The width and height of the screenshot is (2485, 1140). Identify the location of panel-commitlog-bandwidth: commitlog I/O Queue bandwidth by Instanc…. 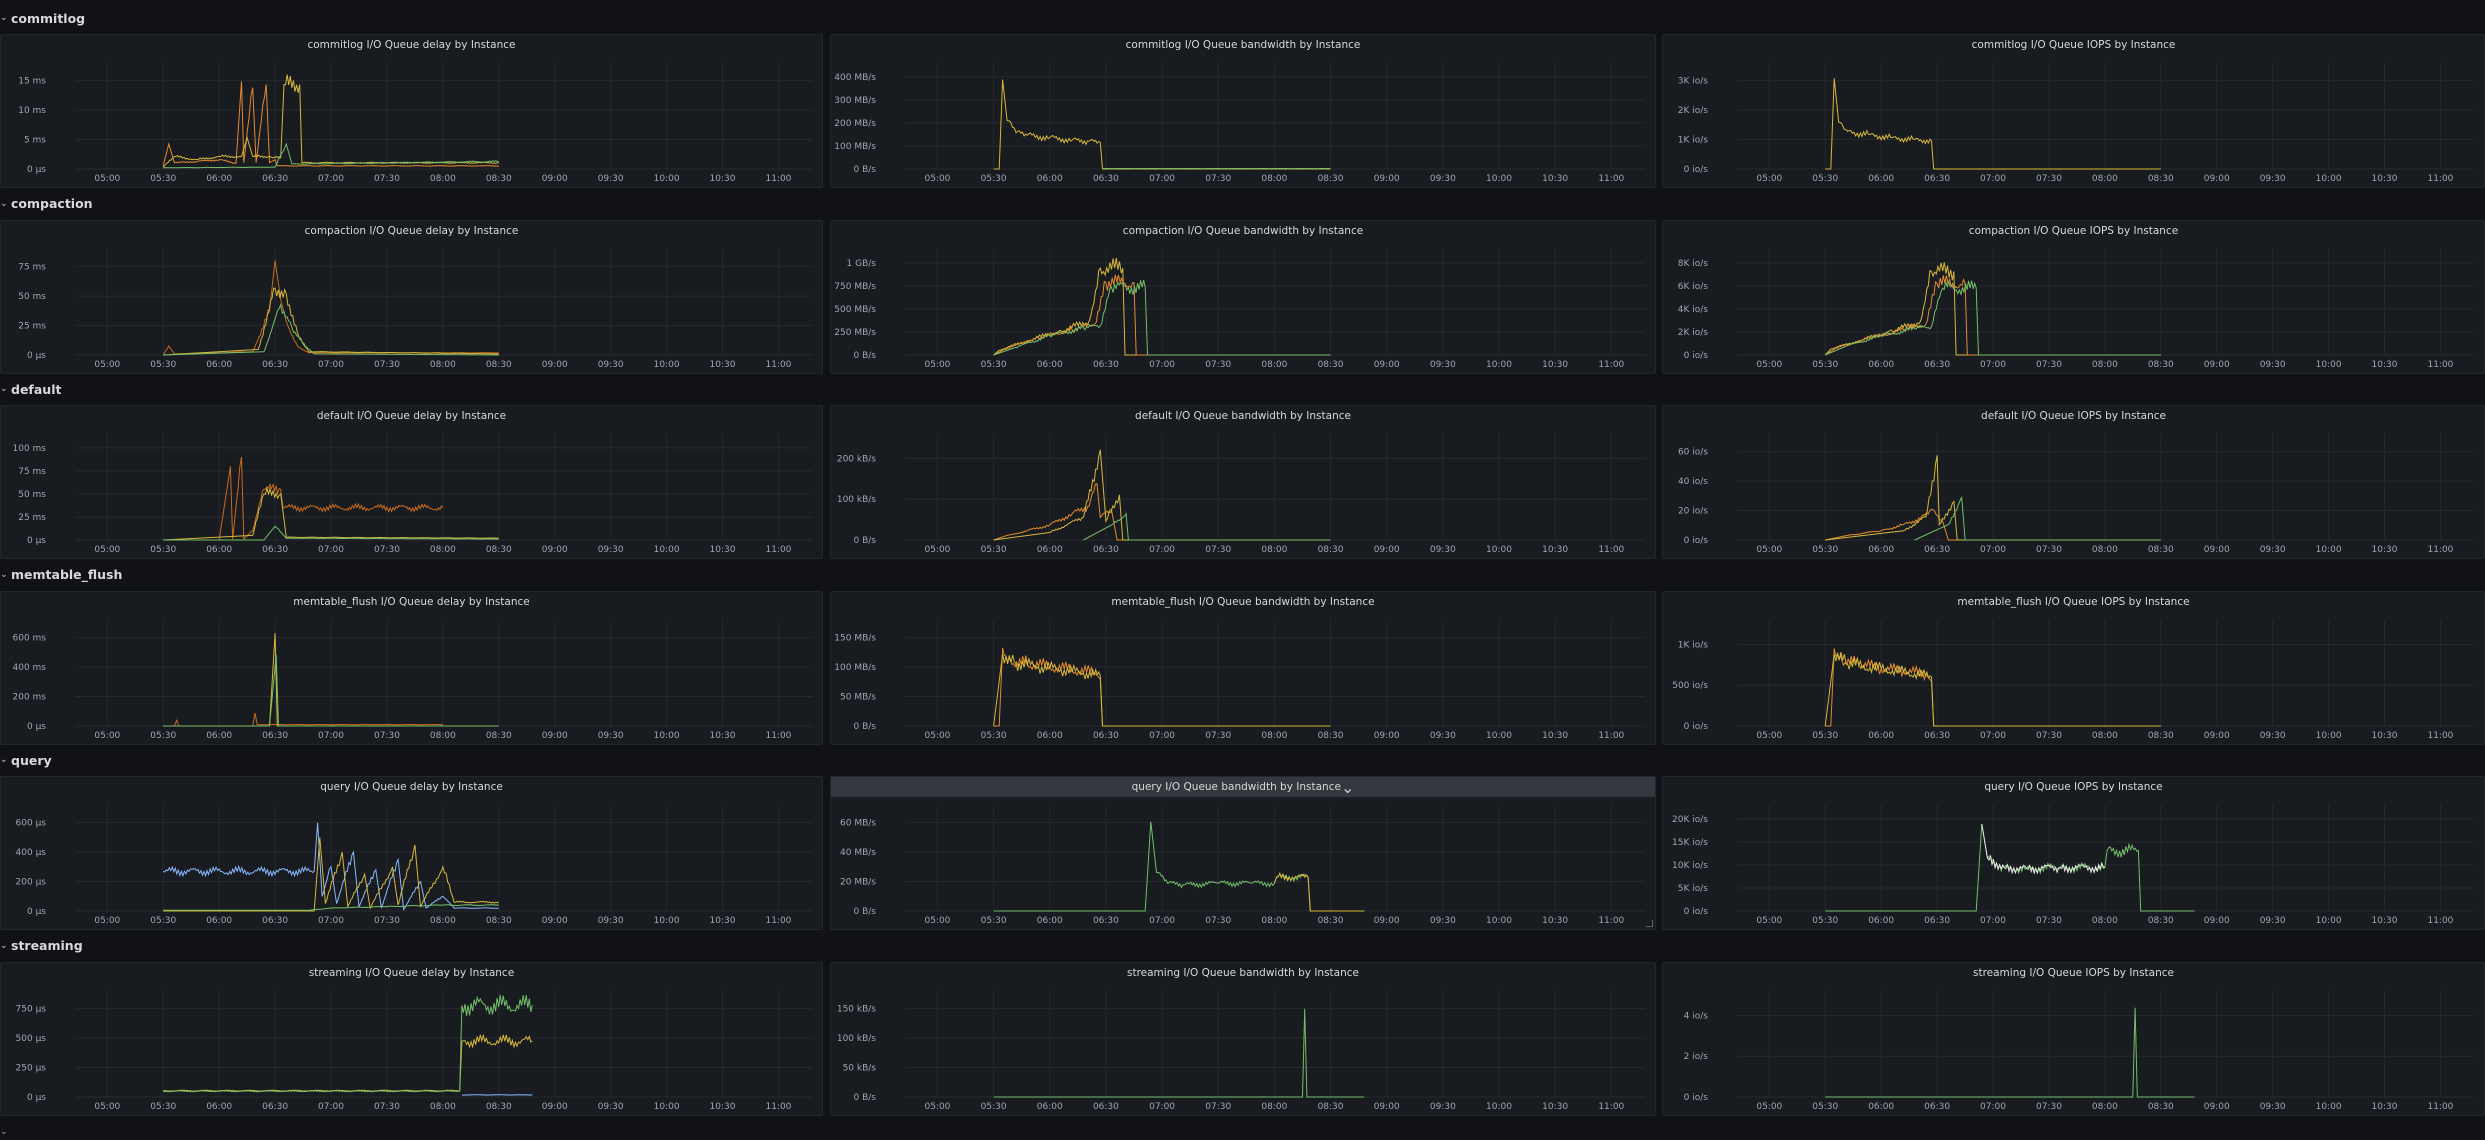
(1243, 111).